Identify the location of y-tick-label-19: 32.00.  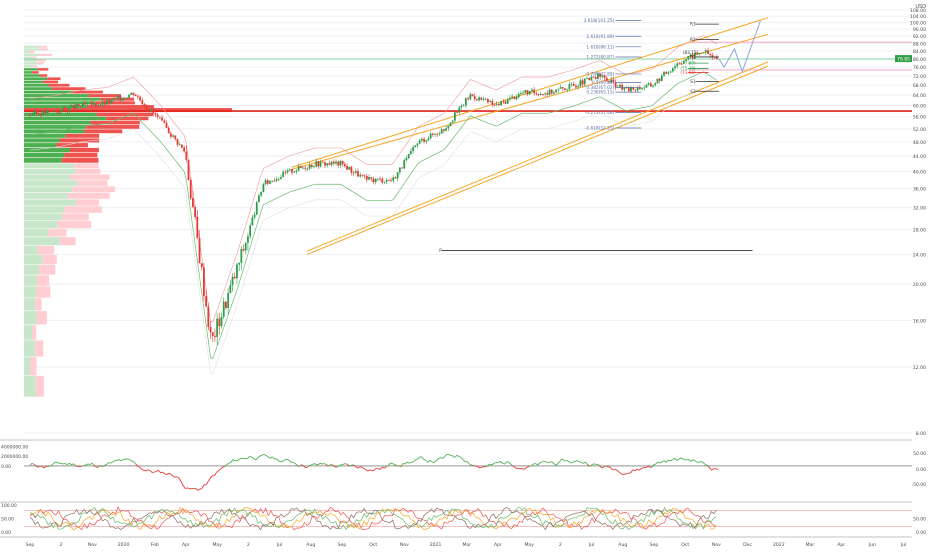
(919, 209).